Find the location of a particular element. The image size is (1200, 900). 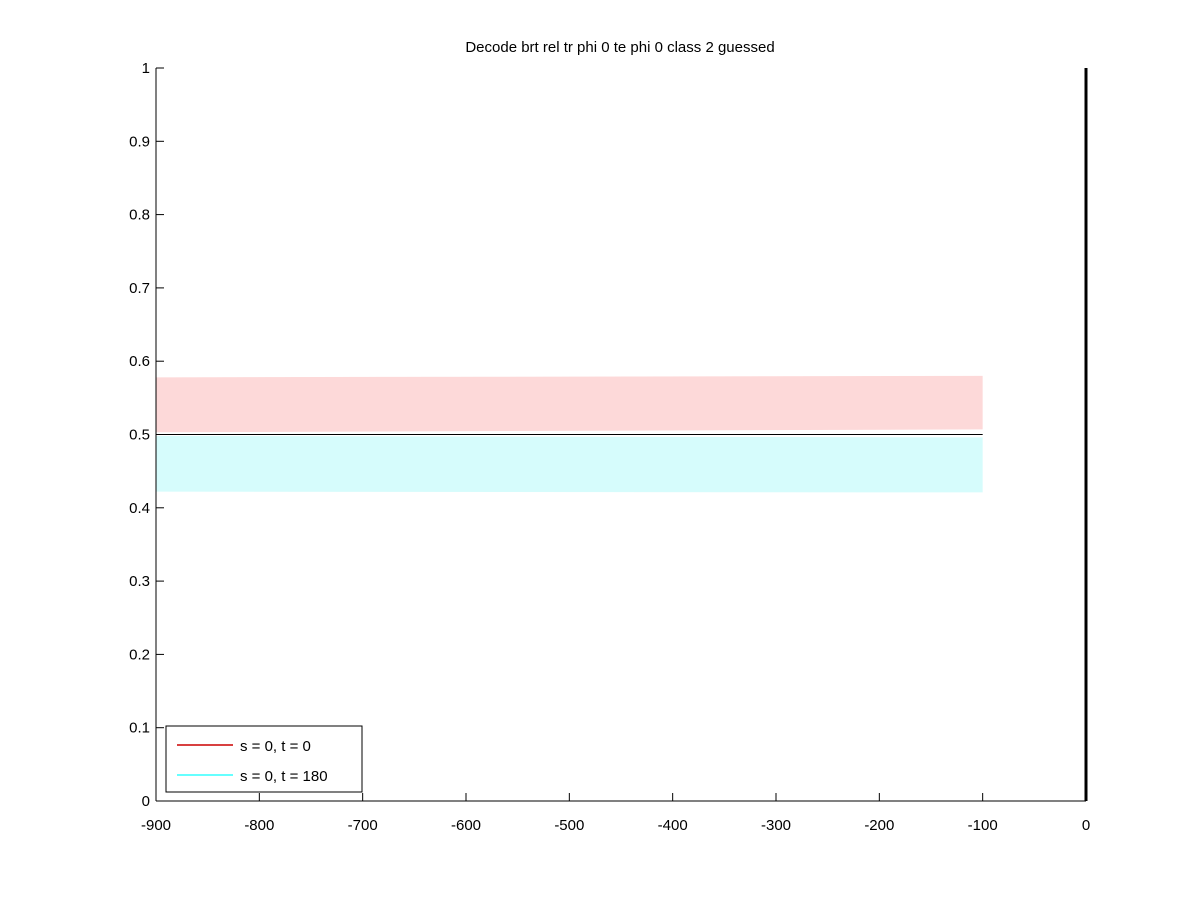

y-tick-label: 0.1 is located at coordinates (139, 728).